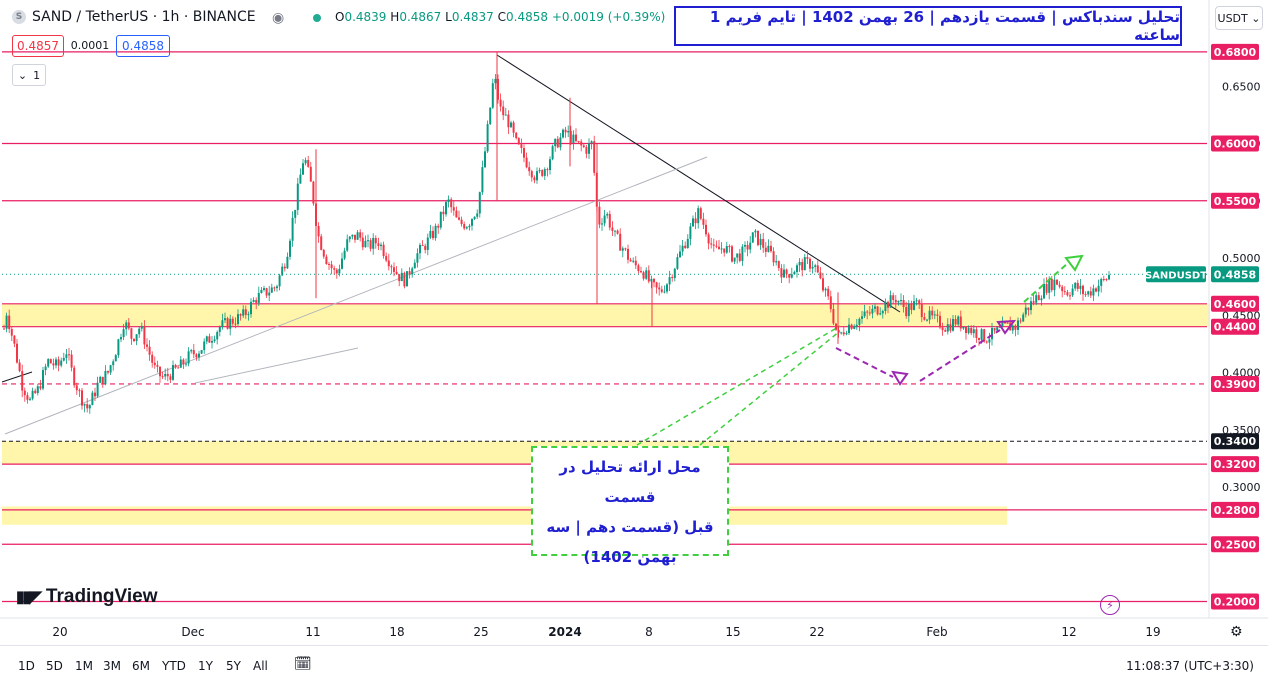 This screenshot has width=1268, height=688. What do you see at coordinates (233, 666) in the screenshot?
I see `range-5y: 5Y` at bounding box center [233, 666].